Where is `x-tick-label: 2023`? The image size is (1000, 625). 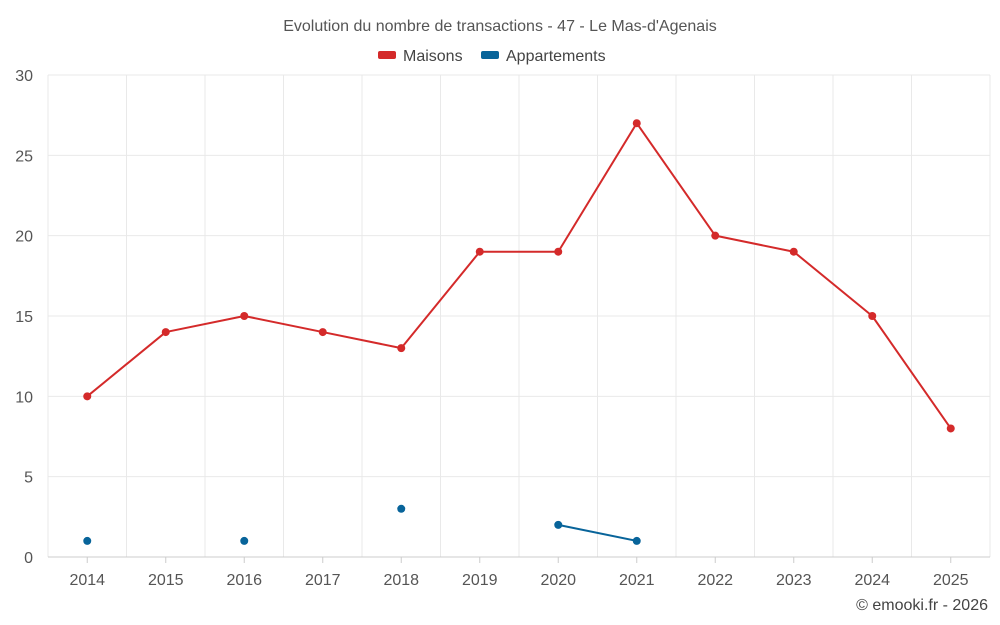
x-tick-label: 2023 is located at coordinates (794, 580).